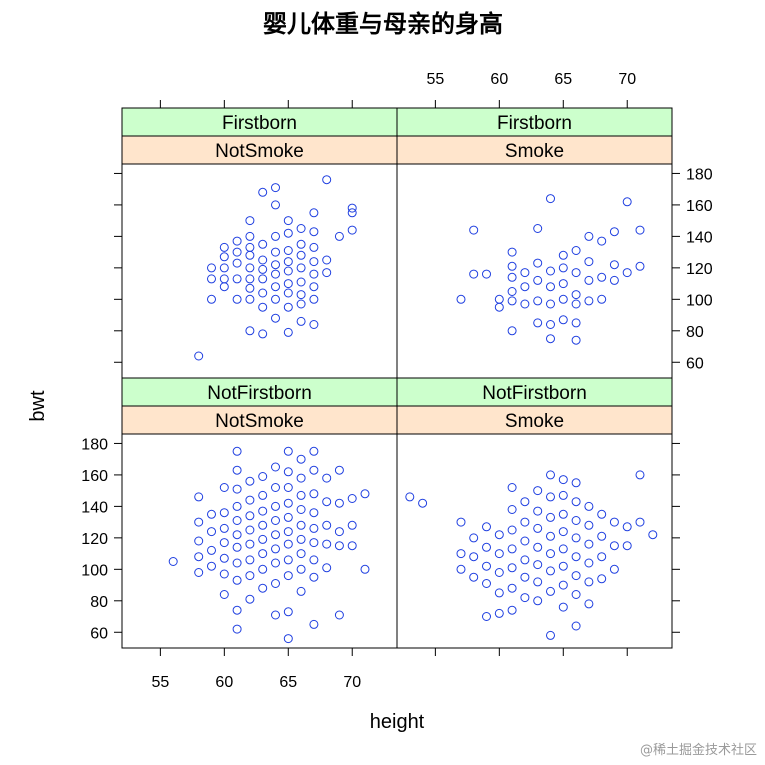 This screenshot has width=765, height=765. I want to click on y-tick-label-left: 80, so click(99, 602).